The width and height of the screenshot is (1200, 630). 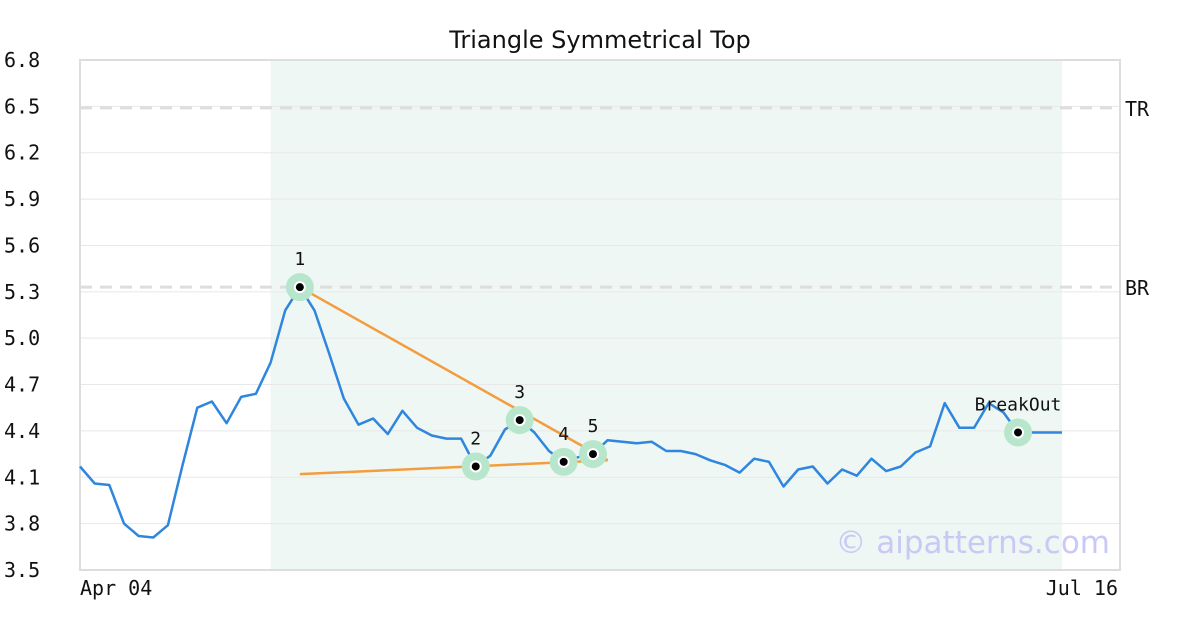 What do you see at coordinates (475, 438) in the screenshot?
I see `pattern-label: 2` at bounding box center [475, 438].